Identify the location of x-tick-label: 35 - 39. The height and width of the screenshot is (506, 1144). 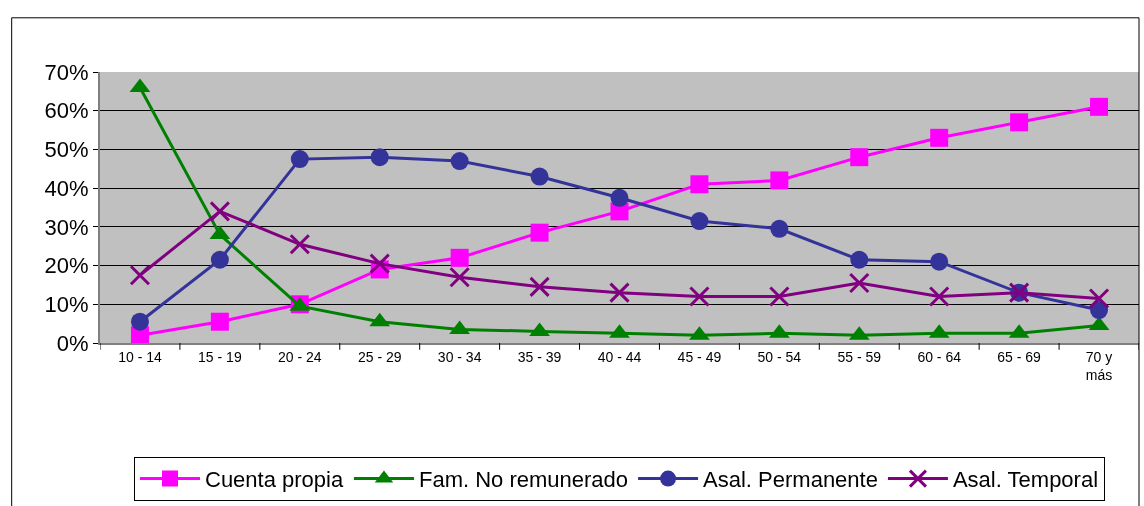
(539, 356).